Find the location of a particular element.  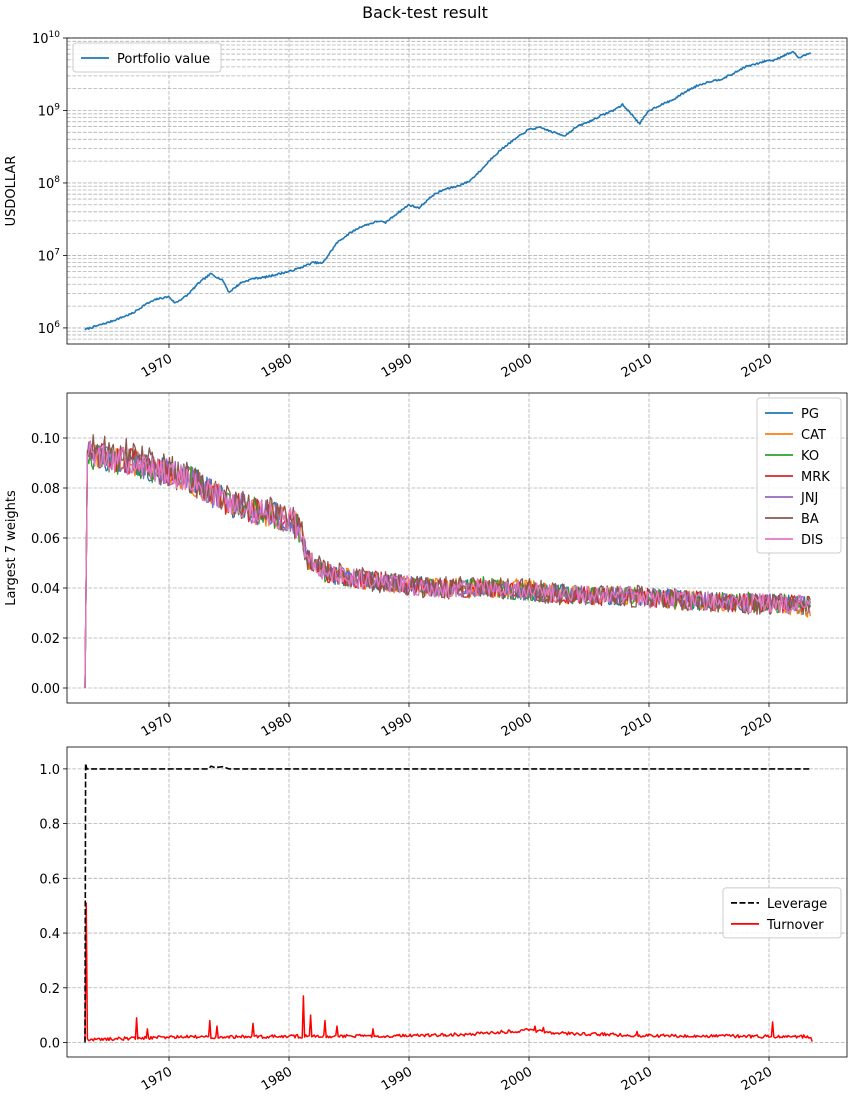

y-tick-exponent: 9 is located at coordinates (57, 107).